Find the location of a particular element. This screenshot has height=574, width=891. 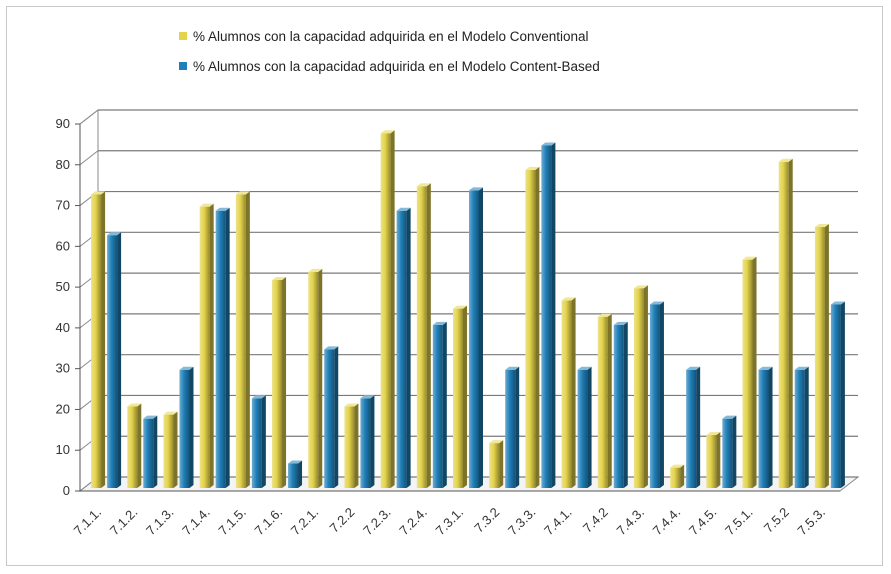

x-tick-label: 7.1.2. is located at coordinates (124, 522).